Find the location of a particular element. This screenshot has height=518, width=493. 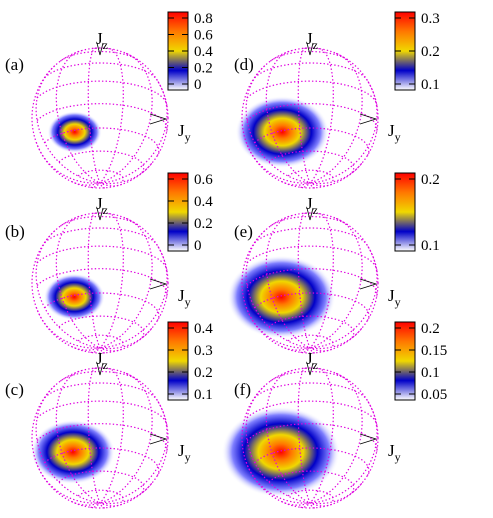

panel-label: (a) is located at coordinates (14, 64).